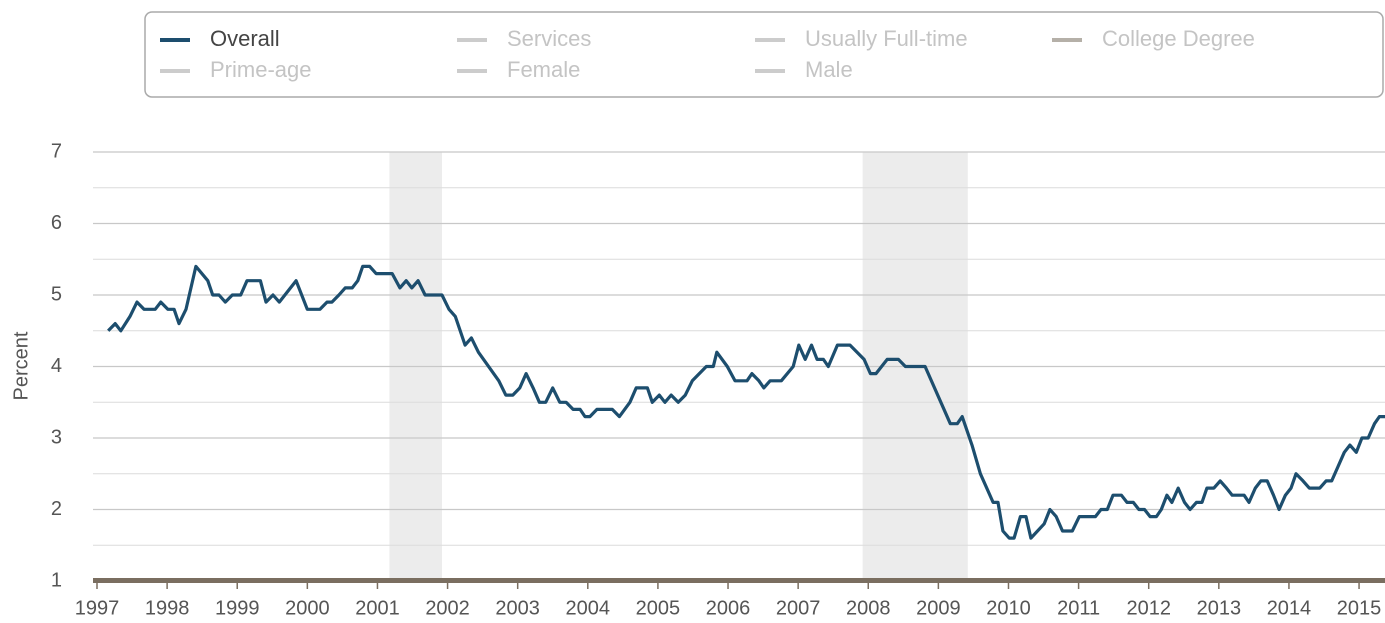 This screenshot has height=623, width=1385. Describe the element at coordinates (260, 69) in the screenshot. I see `legend-label: Prime-age` at that location.